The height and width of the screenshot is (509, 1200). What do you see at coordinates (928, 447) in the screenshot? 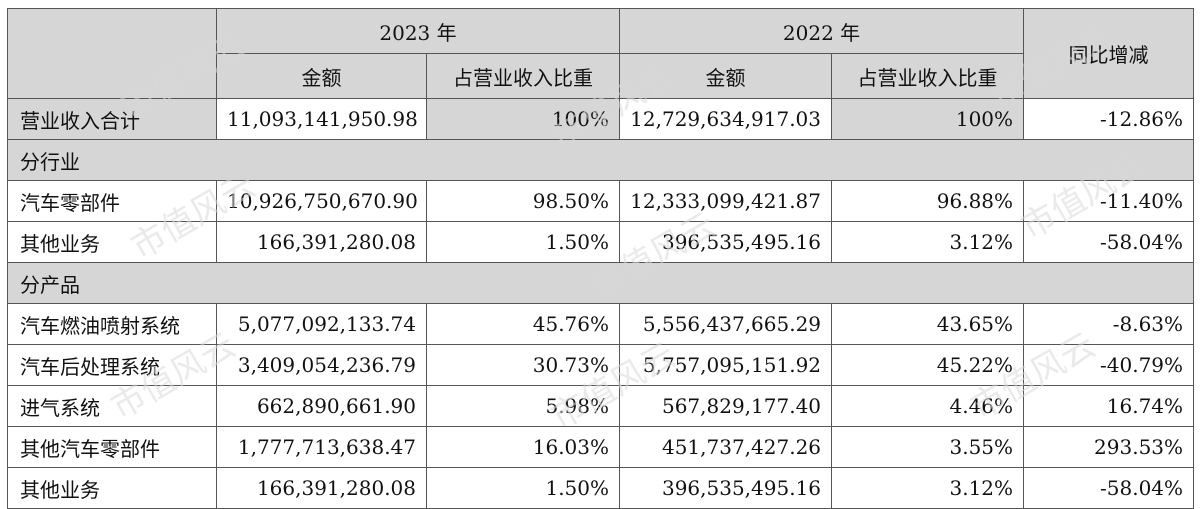
I see `share-2022: 3.55%` at bounding box center [928, 447].